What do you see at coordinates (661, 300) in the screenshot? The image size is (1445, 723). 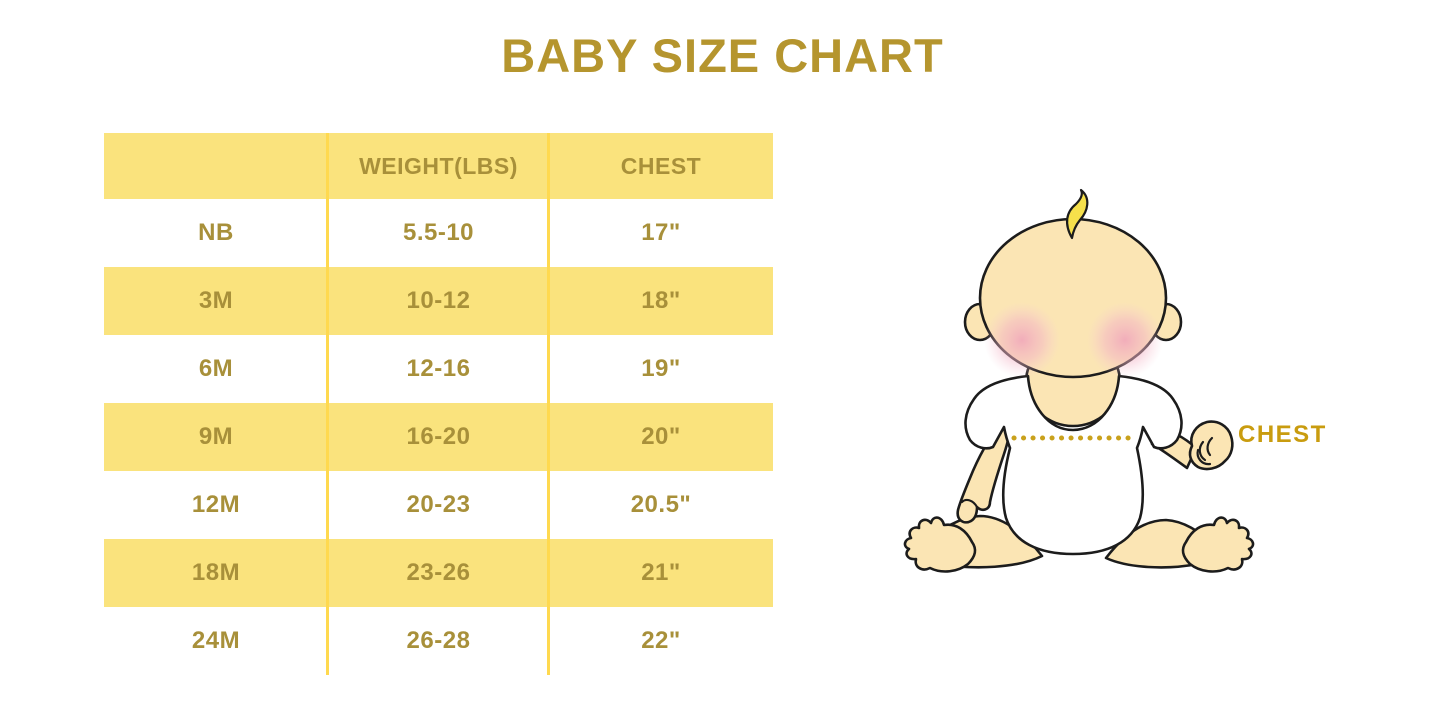 I see `chest-cell: 18"` at bounding box center [661, 300].